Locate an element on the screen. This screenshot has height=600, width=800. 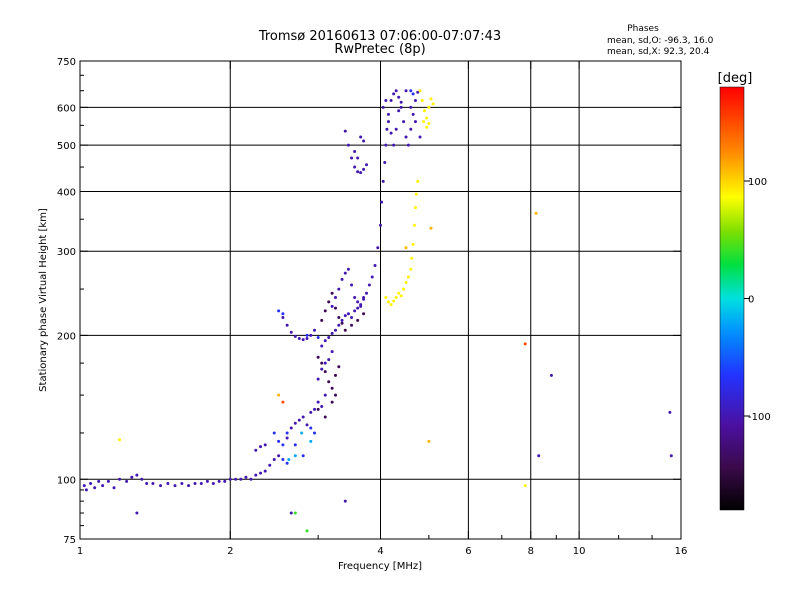
x-tick-label: 10 is located at coordinates (579, 551).